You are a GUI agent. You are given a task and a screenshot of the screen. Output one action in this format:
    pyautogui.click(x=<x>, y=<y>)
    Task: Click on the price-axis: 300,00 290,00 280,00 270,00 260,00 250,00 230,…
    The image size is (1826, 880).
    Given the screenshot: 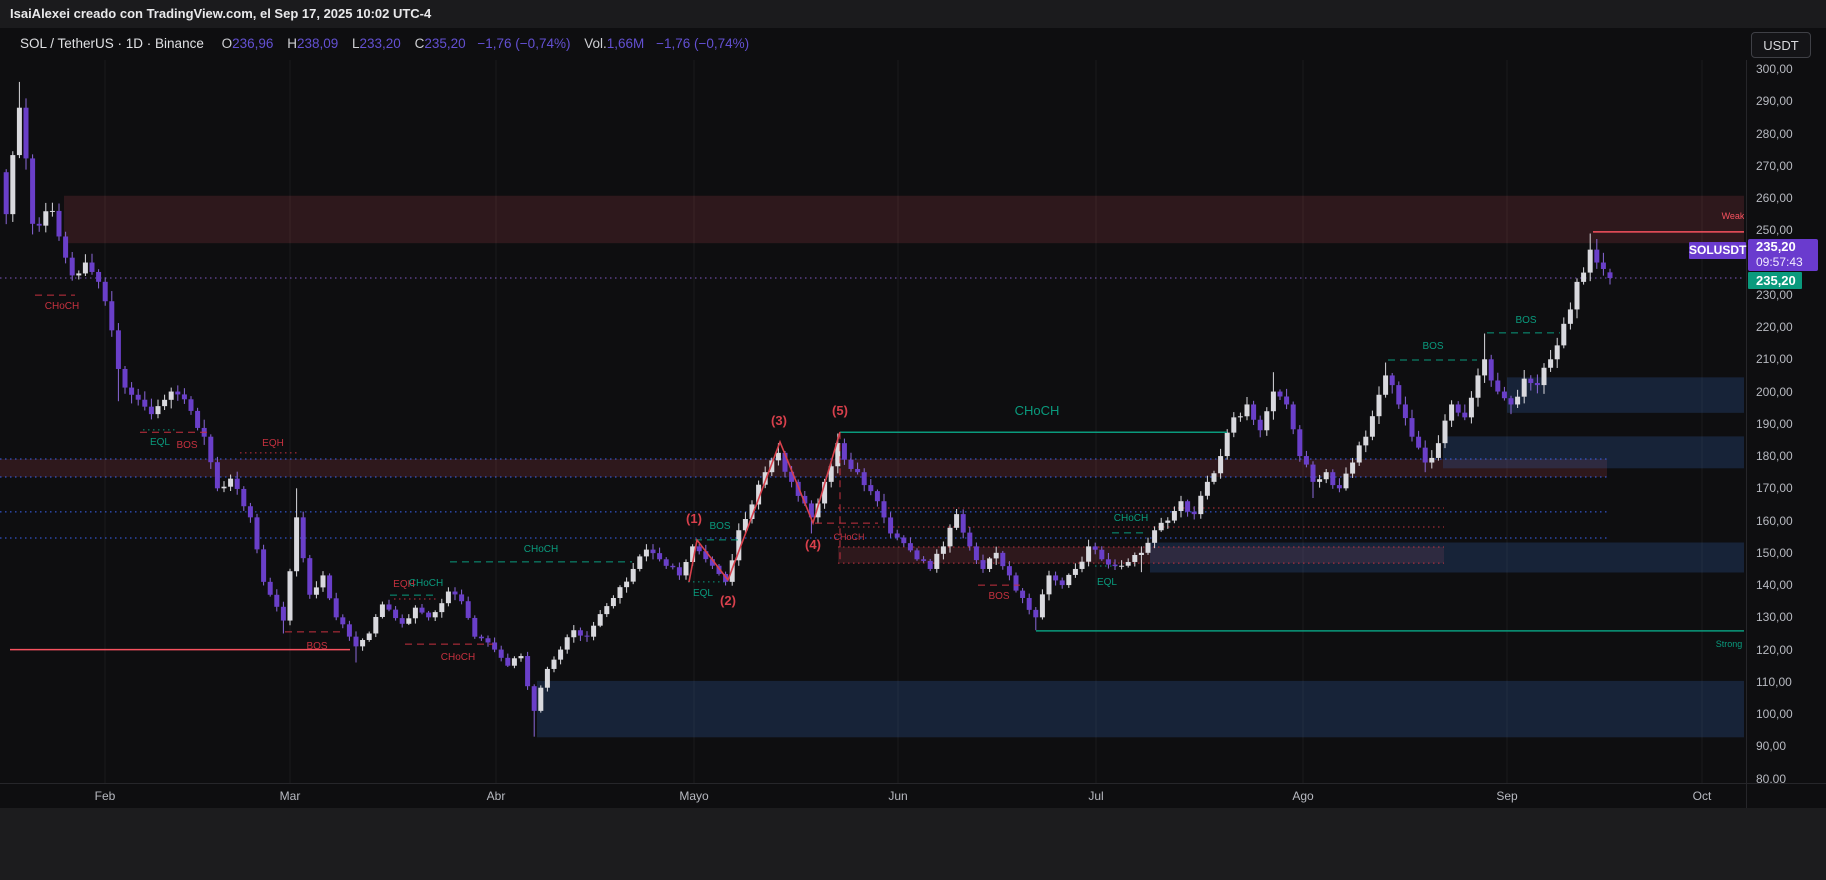 What is the action you would take?
    pyautogui.click(x=1786, y=423)
    